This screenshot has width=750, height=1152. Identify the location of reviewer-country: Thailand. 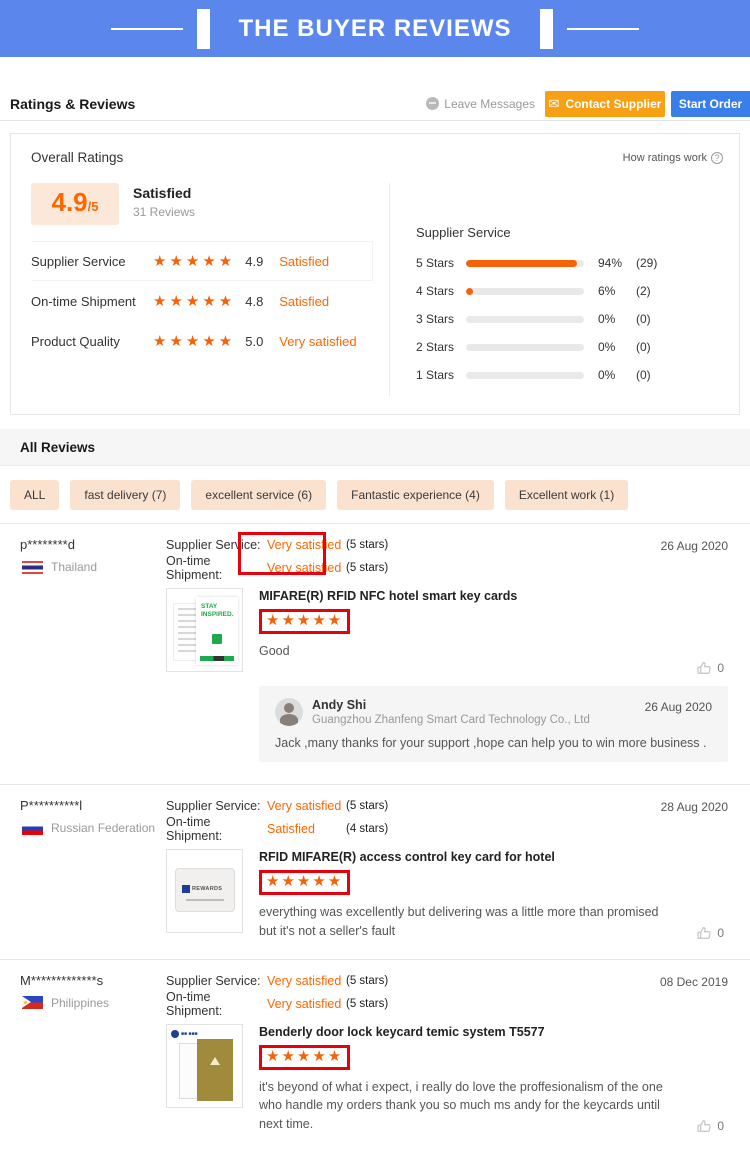
(74, 567).